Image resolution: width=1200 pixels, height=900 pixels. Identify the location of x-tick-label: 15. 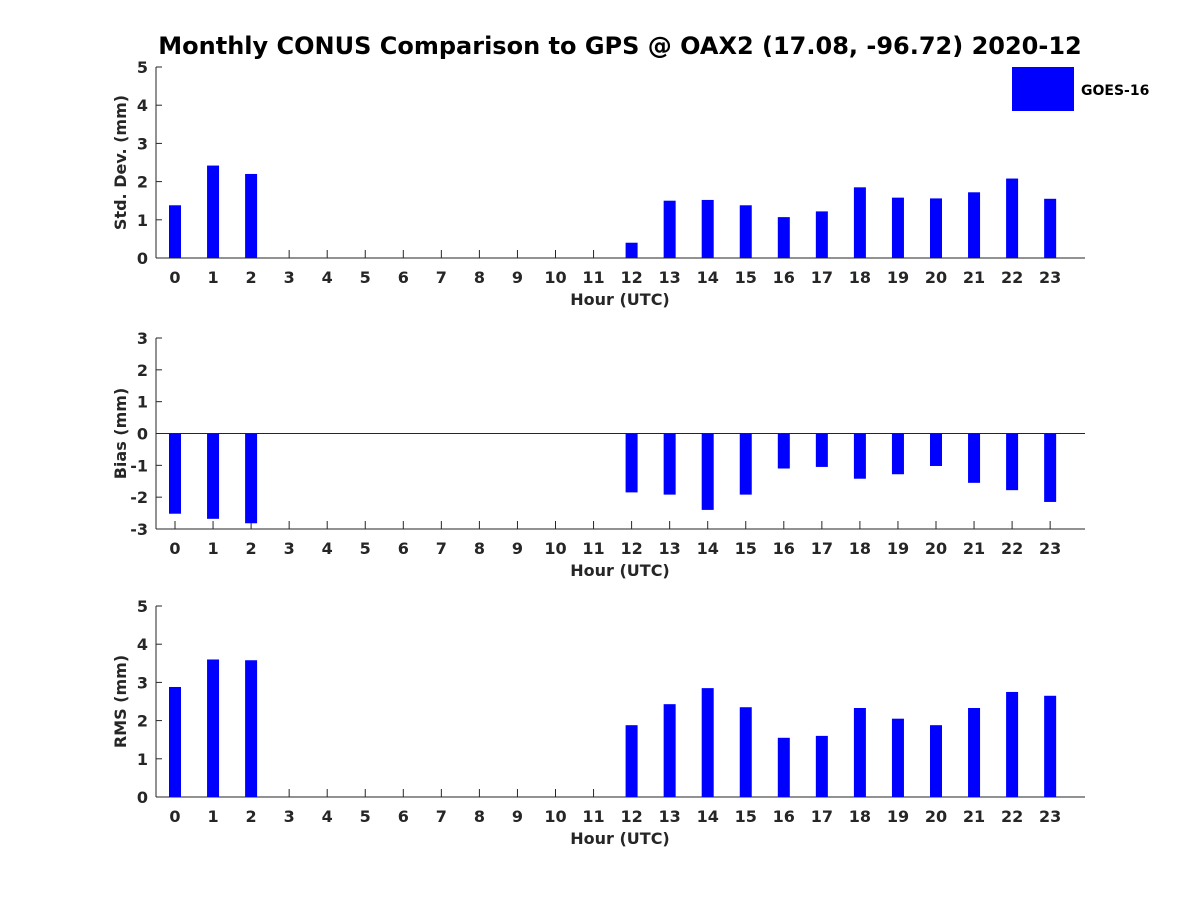
(746, 277).